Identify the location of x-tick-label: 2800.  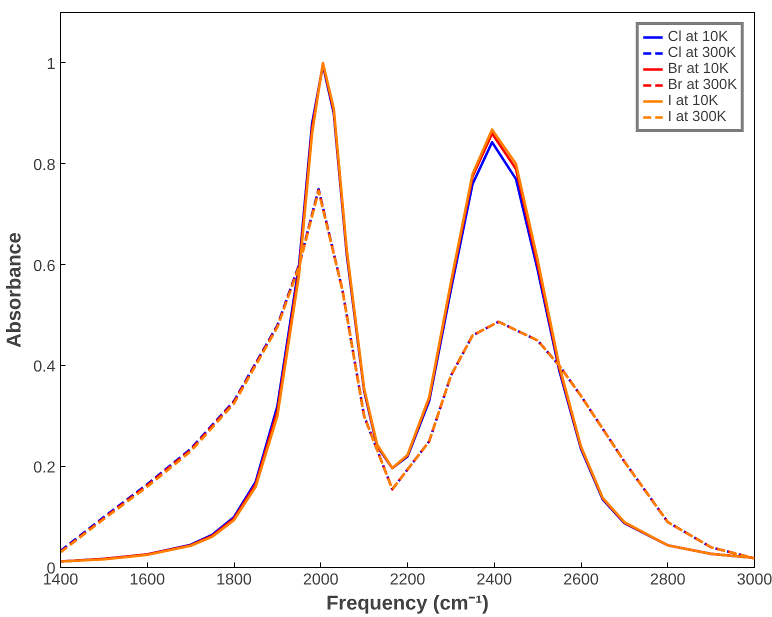
(668, 580).